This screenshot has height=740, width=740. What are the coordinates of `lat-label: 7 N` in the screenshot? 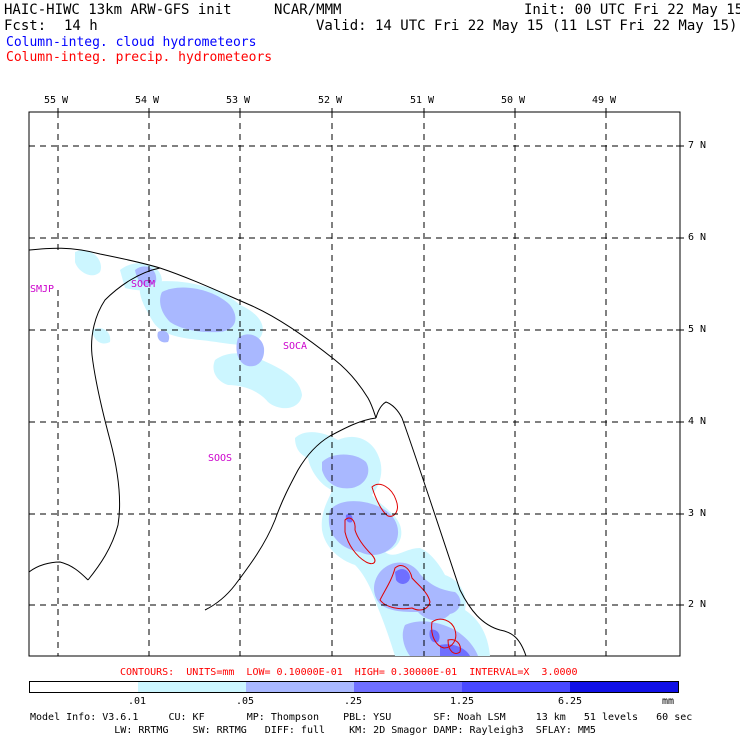 It's located at (697, 145).